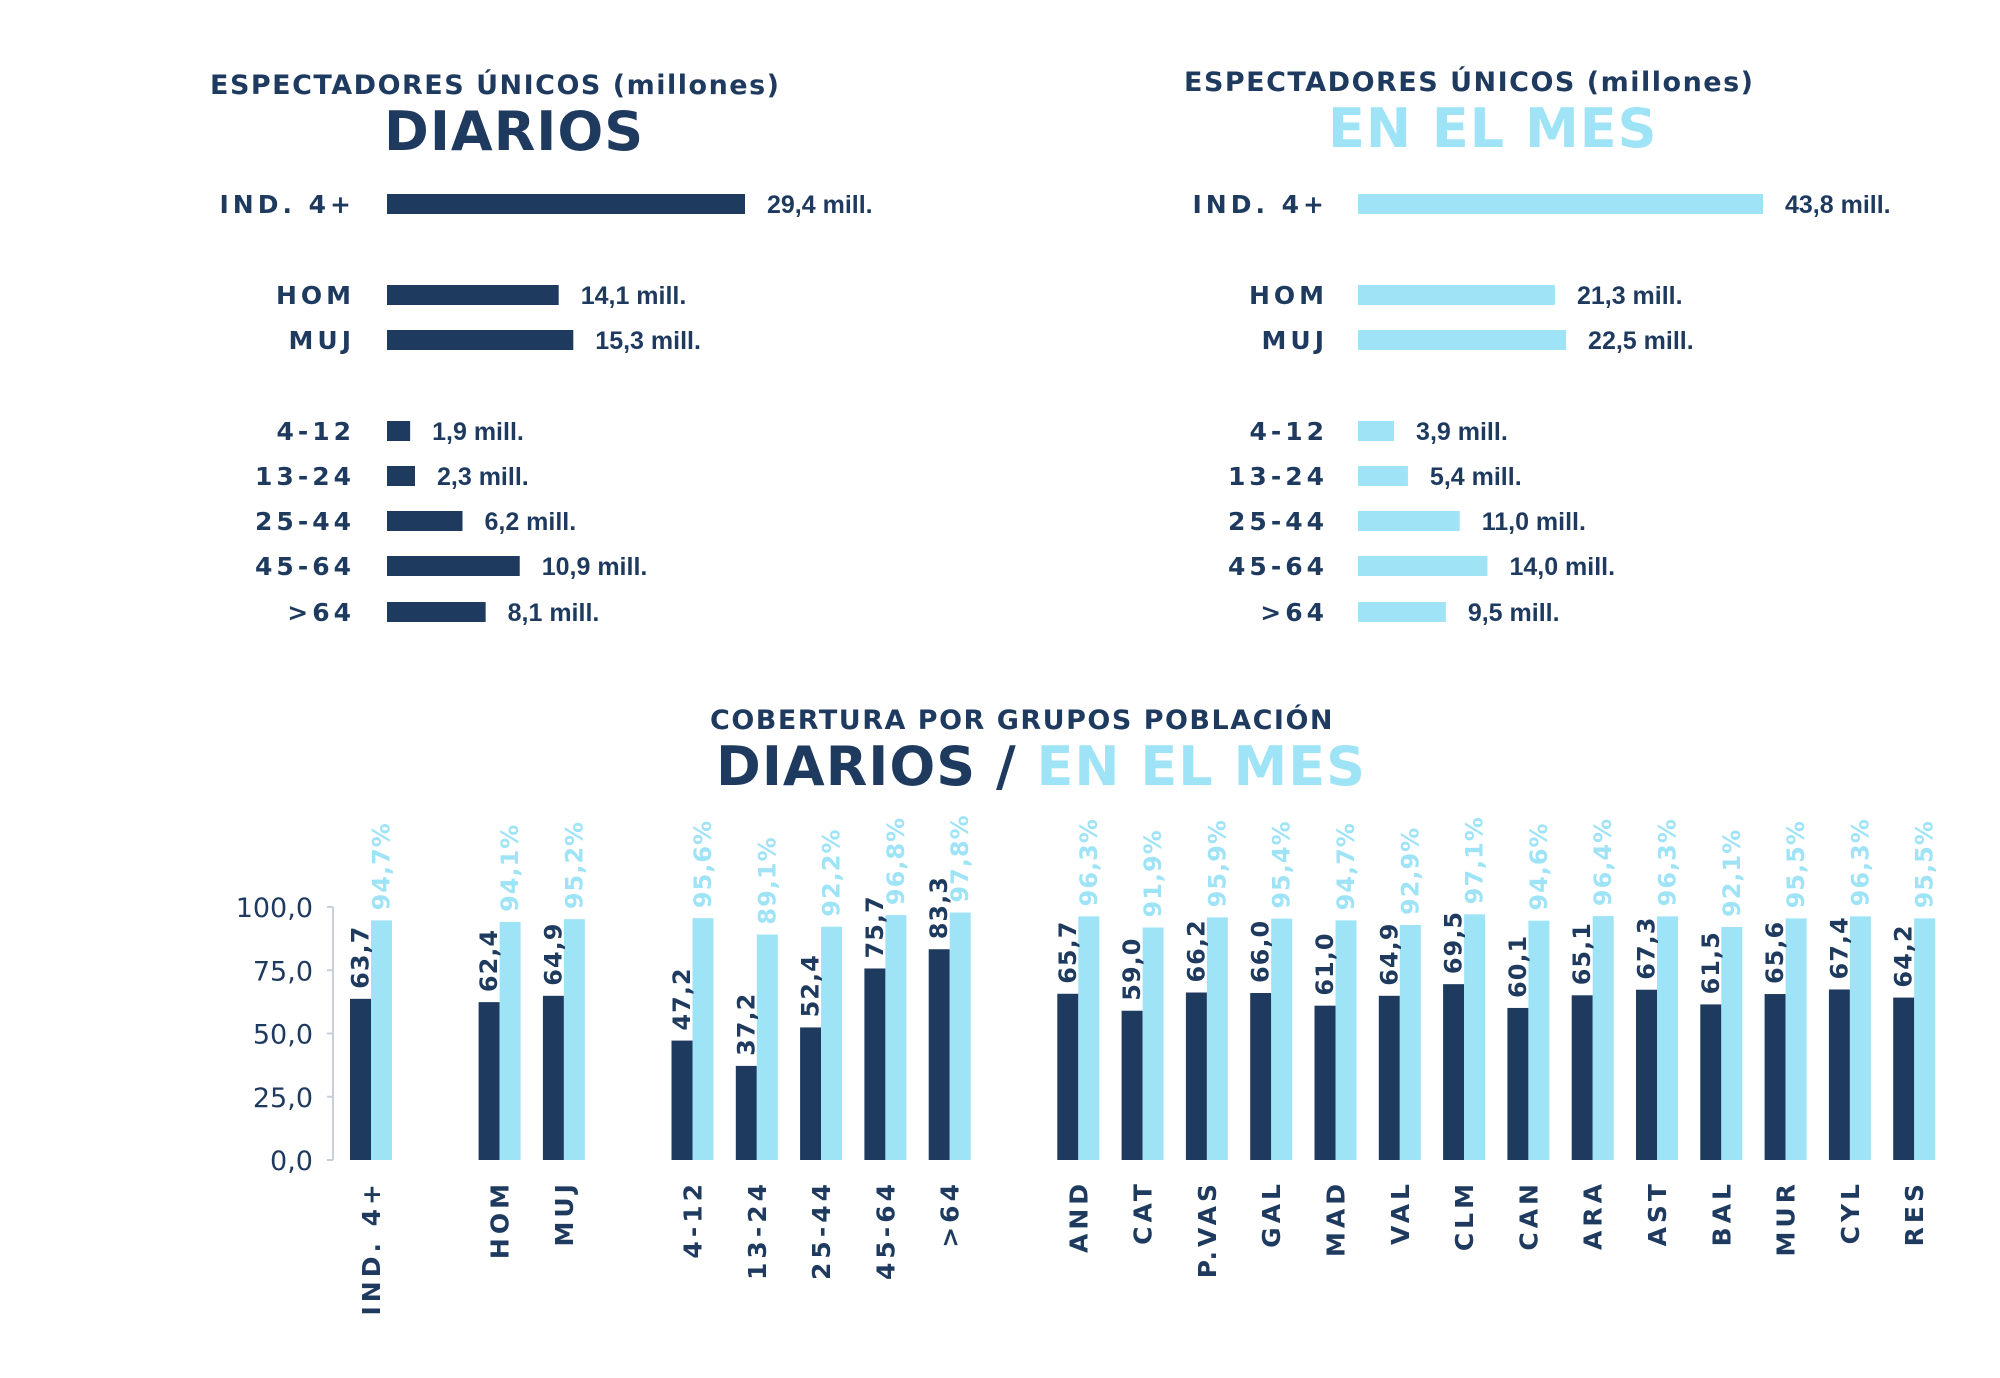 Image resolution: width=2000 pixels, height=1378 pixels. What do you see at coordinates (274, 908) in the screenshot?
I see `y-tick-label: 100,0` at bounding box center [274, 908].